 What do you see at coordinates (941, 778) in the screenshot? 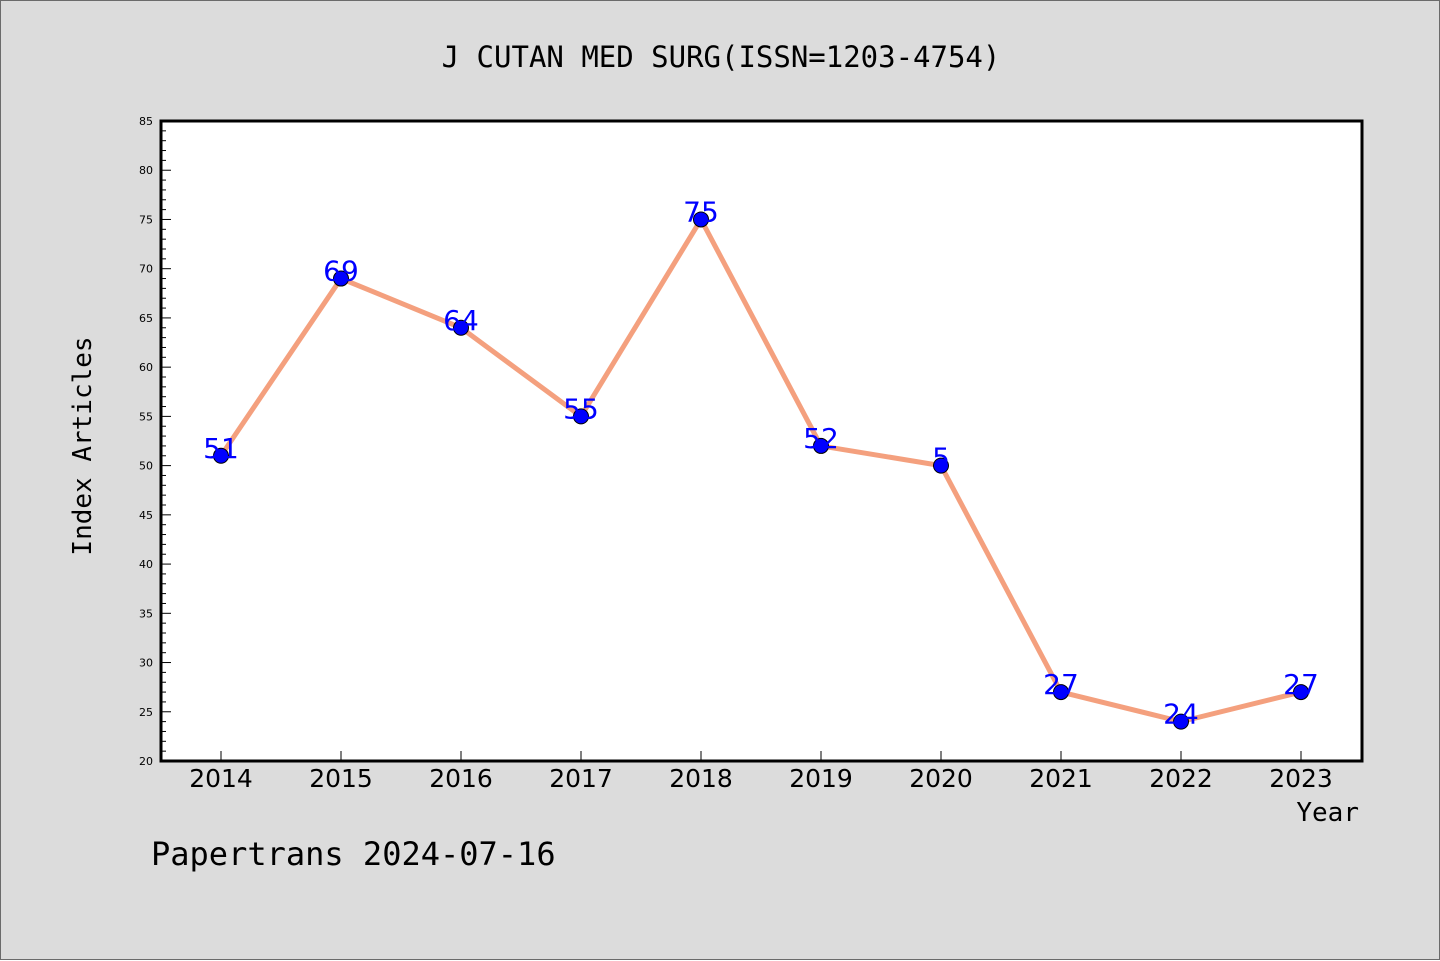
I see `x-tick-label: 2020` at bounding box center [941, 778].